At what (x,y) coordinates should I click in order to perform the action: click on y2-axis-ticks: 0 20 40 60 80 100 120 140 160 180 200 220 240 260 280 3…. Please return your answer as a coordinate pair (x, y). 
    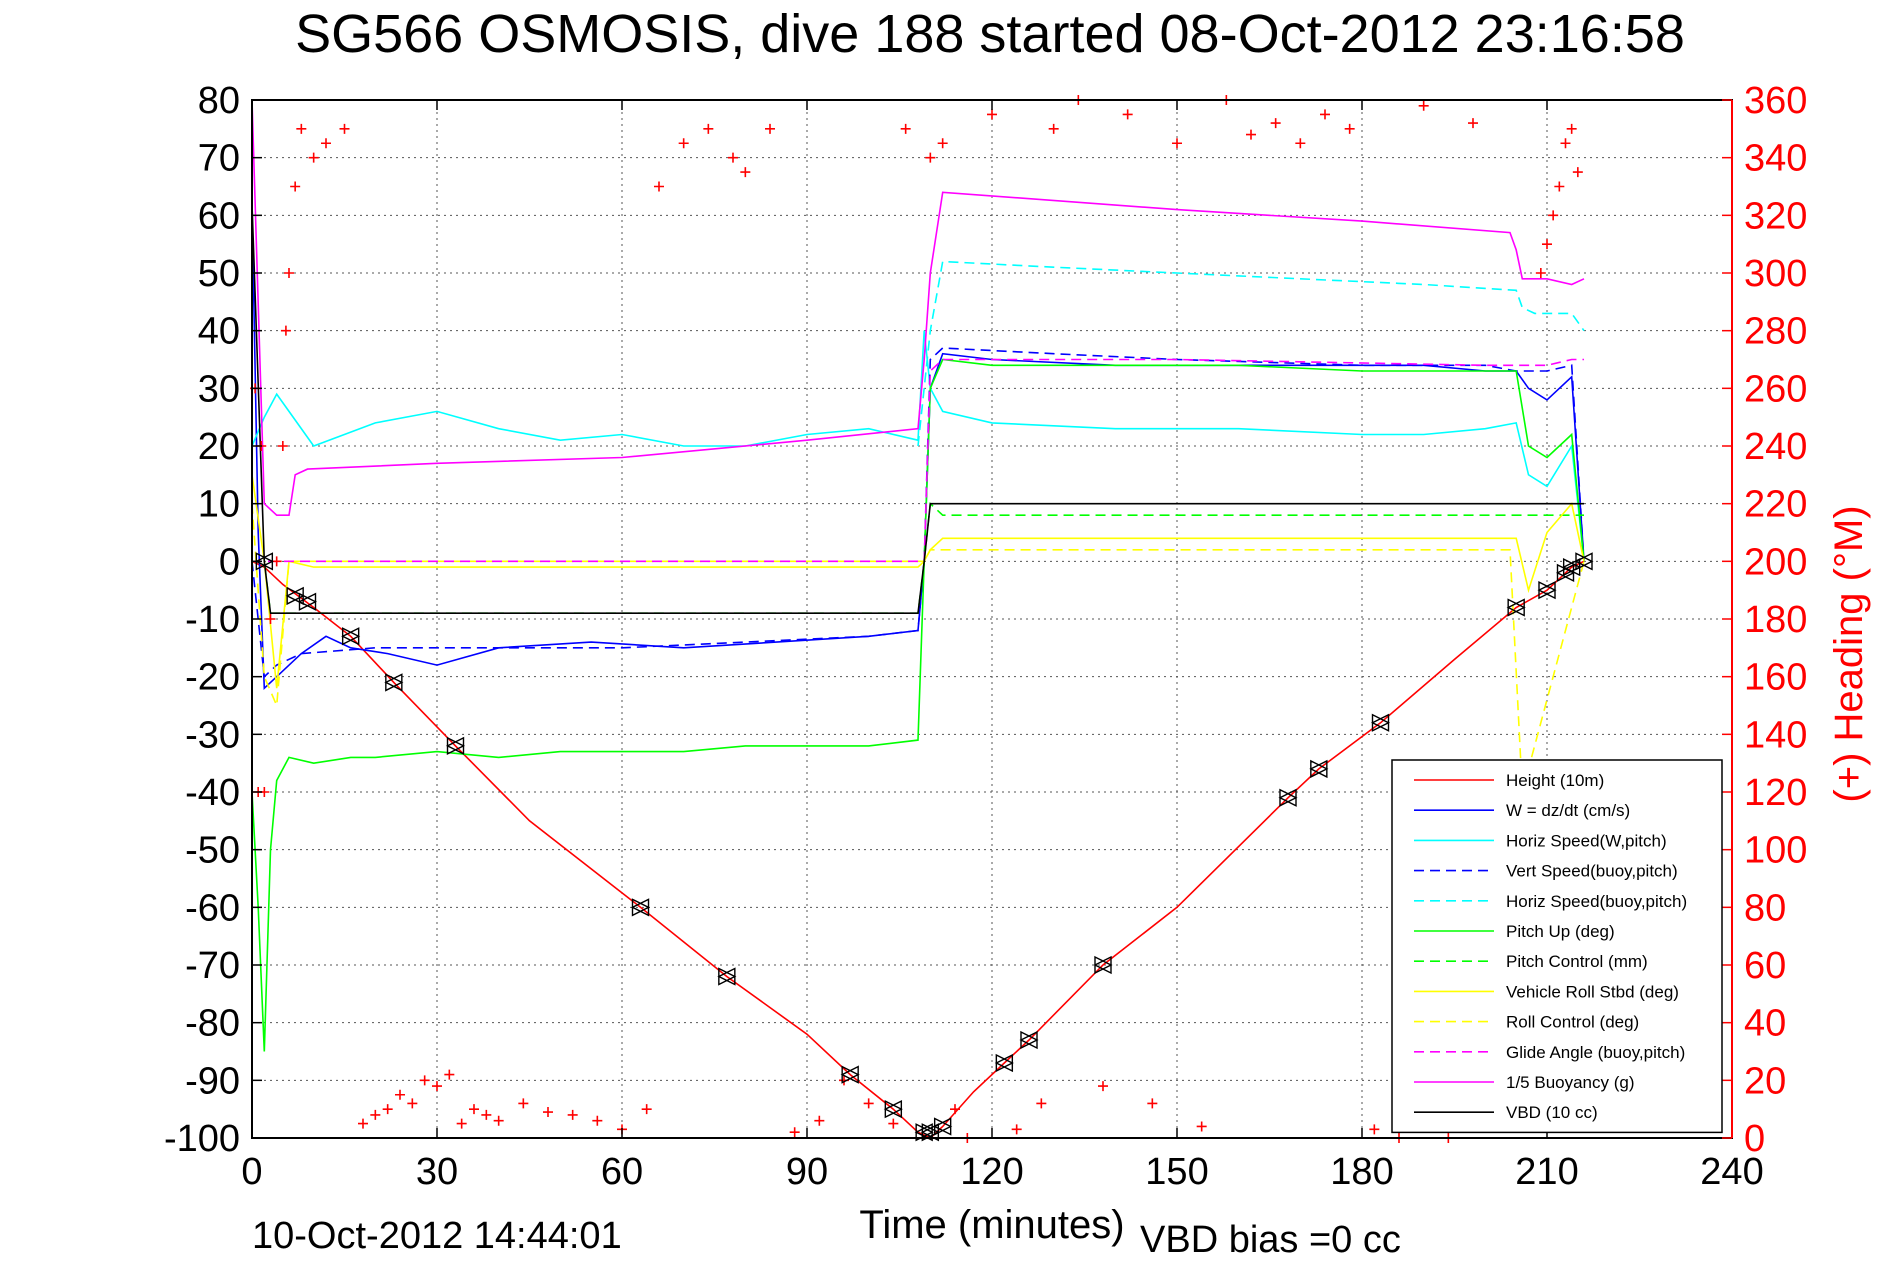
    Looking at the image, I should click on (1764, 620).